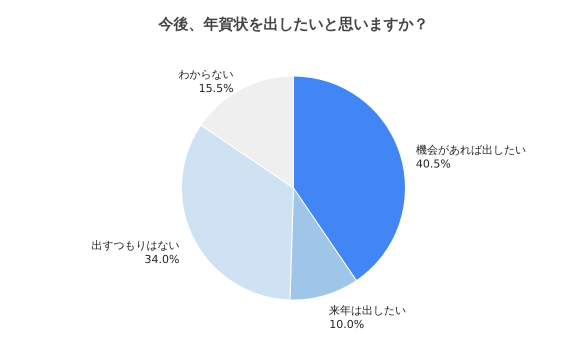 The width and height of the screenshot is (587, 348). I want to click on slice-label: 機会があれば出したい, so click(471, 149).